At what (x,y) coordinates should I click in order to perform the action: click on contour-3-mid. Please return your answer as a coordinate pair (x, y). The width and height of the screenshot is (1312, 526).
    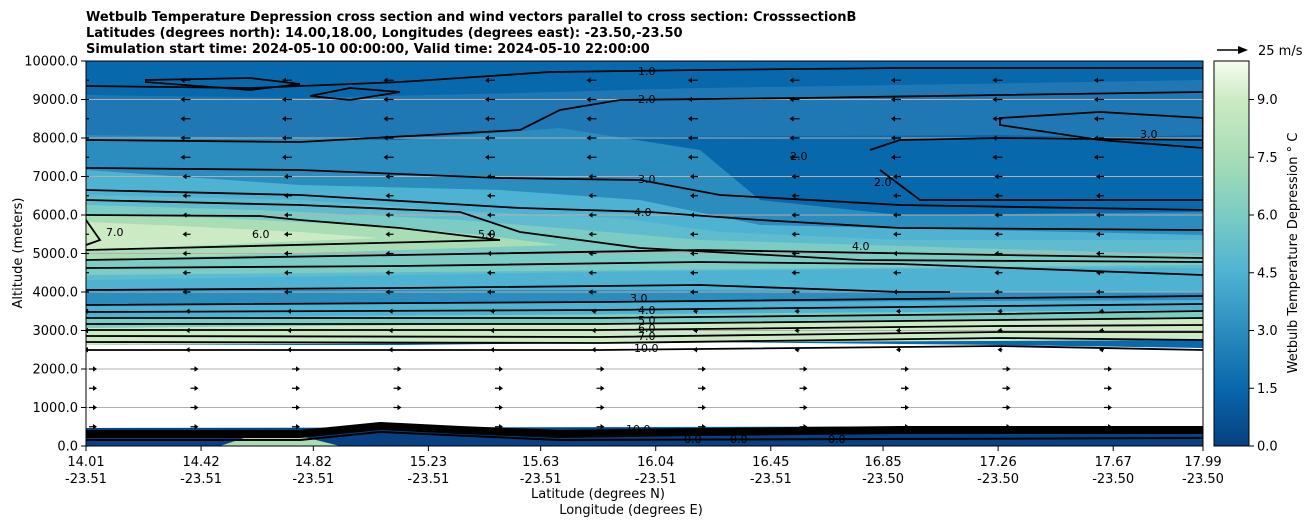
    Looking at the image, I should click on (644, 300).